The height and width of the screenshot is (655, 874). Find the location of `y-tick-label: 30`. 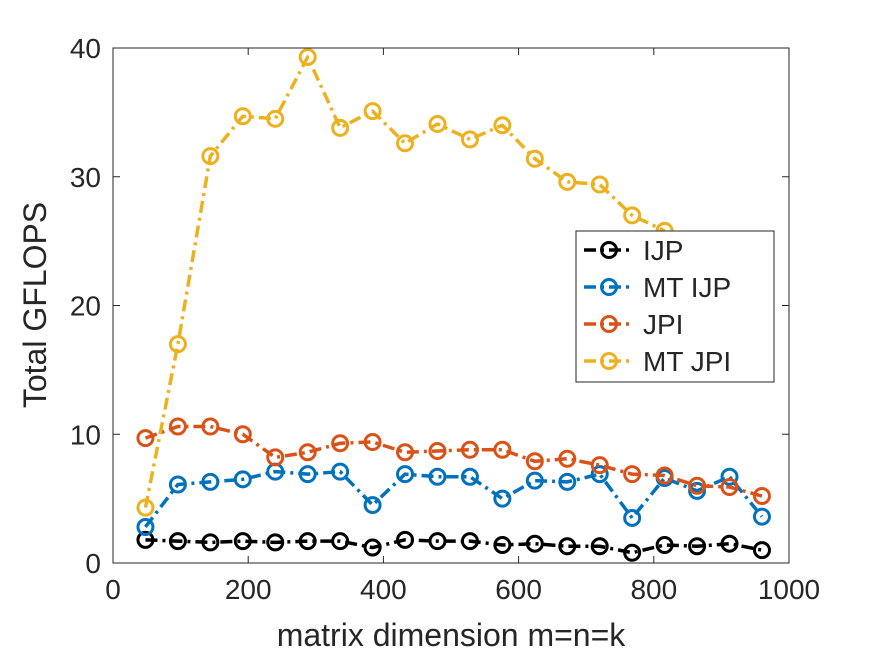

y-tick-label: 30 is located at coordinates (85, 177).